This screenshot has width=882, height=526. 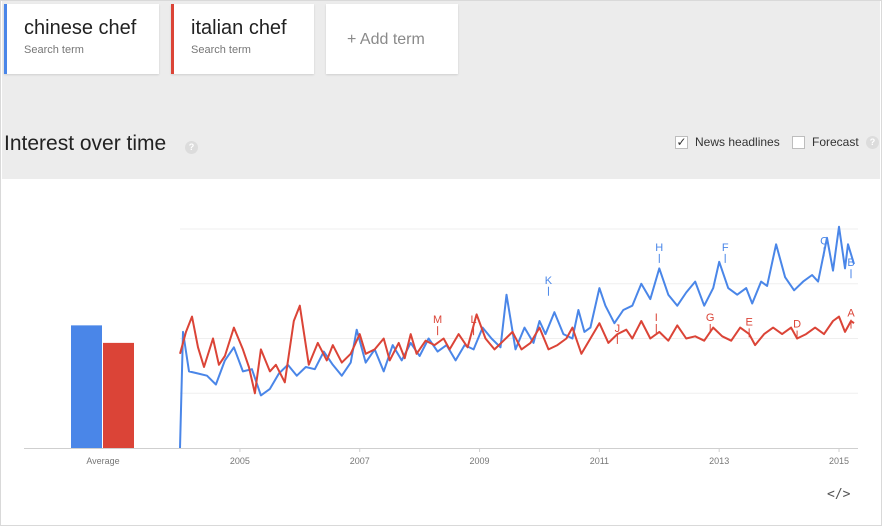 I want to click on average-label: Average, so click(x=102, y=461).